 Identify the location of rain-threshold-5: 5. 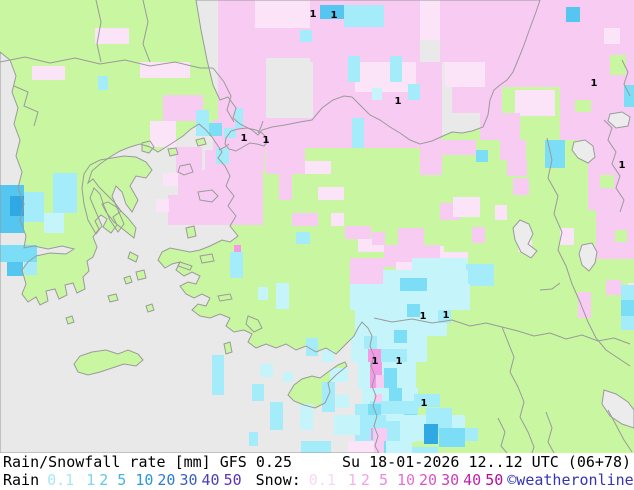
(122, 480).